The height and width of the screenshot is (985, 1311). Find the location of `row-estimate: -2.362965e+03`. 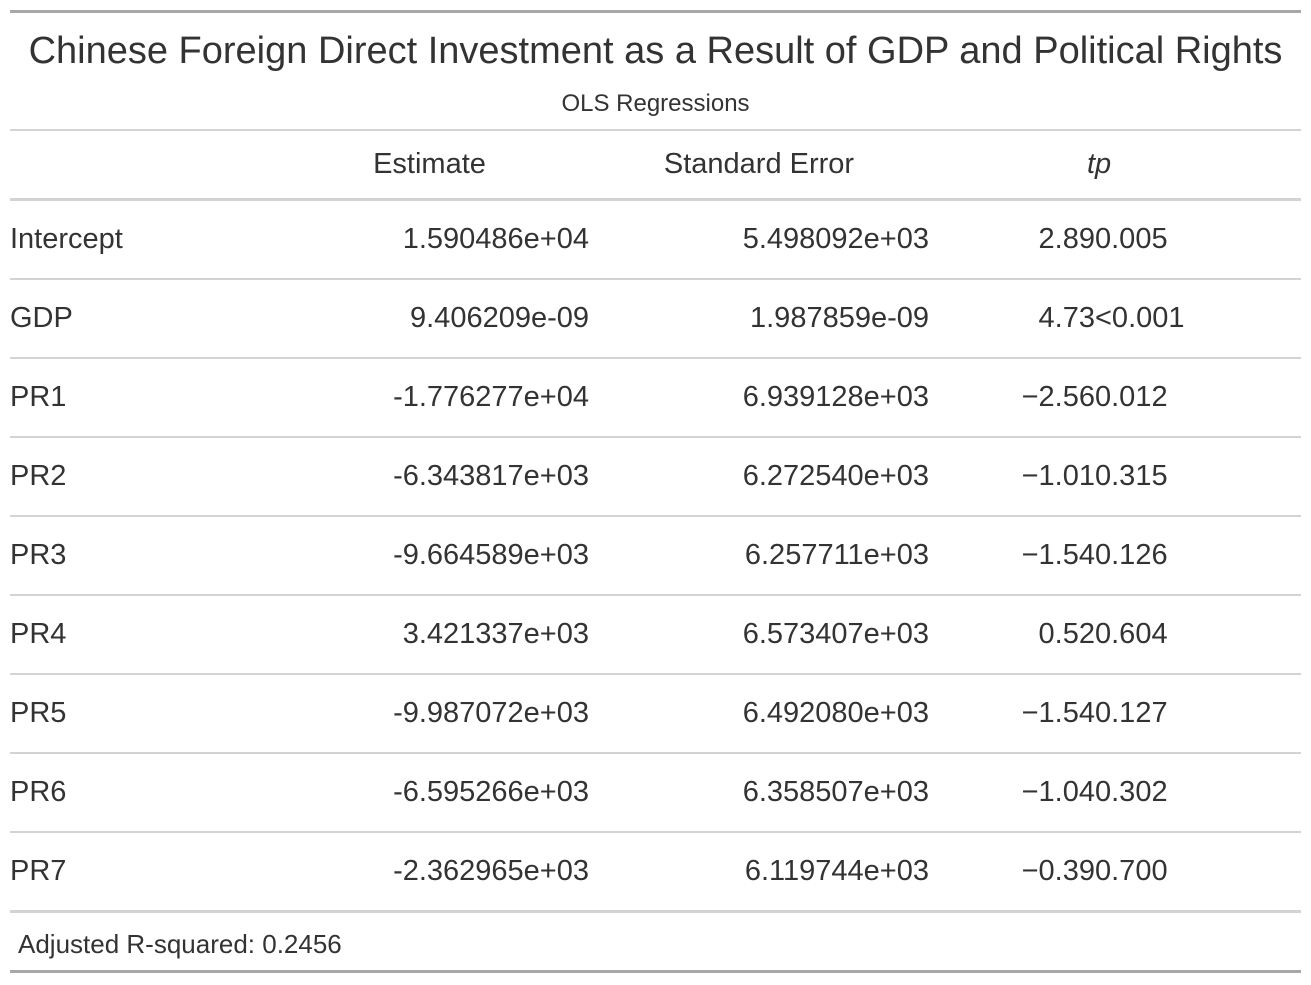

row-estimate: -2.362965e+03 is located at coordinates (429, 872).